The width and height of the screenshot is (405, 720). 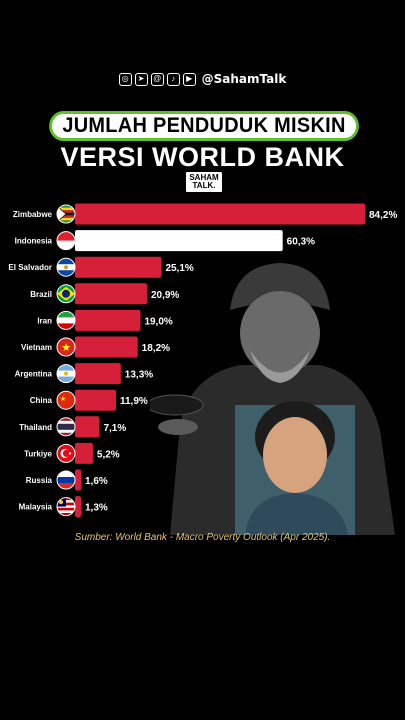 I want to click on bar-russia, so click(x=78, y=480).